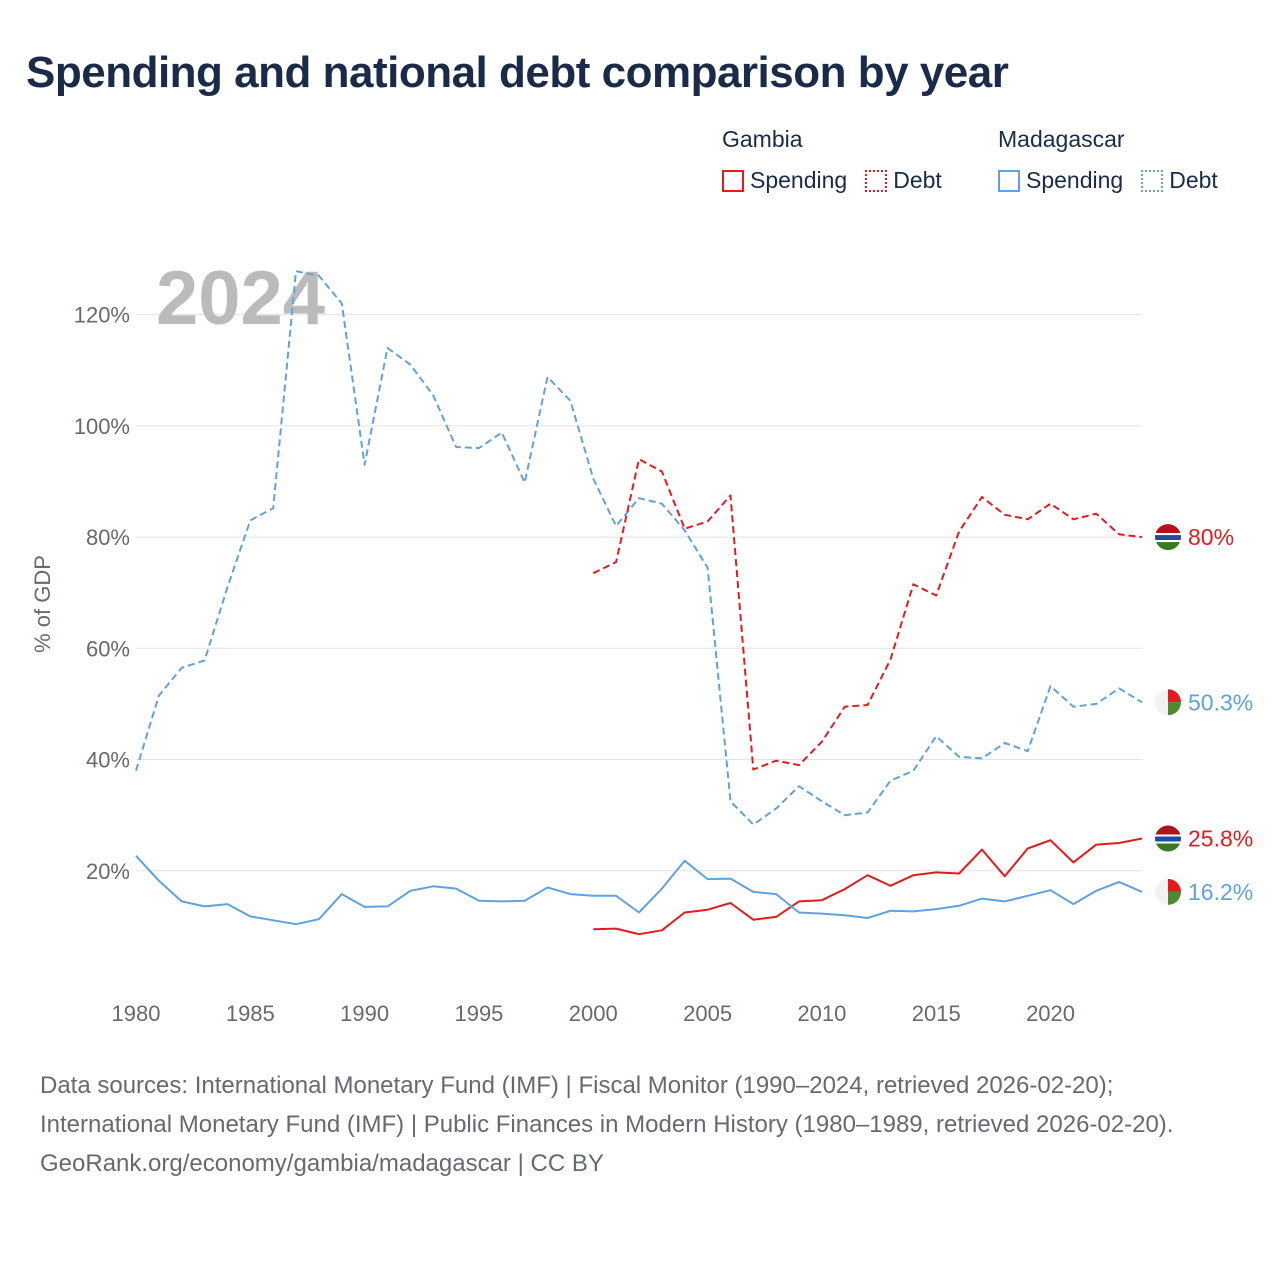 Image resolution: width=1280 pixels, height=1280 pixels. Describe the element at coordinates (1220, 839) in the screenshot. I see `end-label-gambia-spending: 25.8%` at that location.